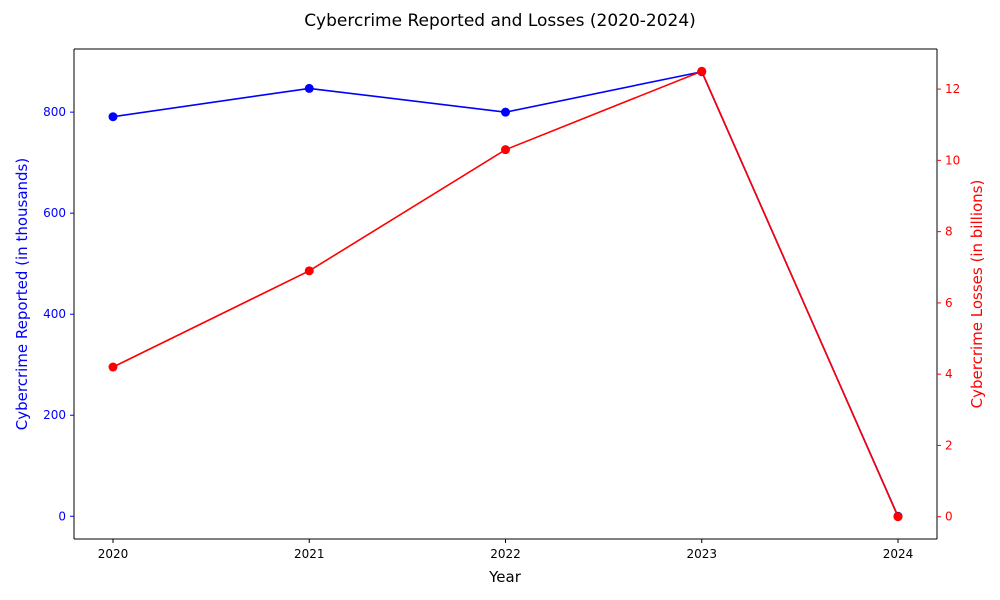  What do you see at coordinates (898, 554) in the screenshot?
I see `x-tick-label: 2024` at bounding box center [898, 554].